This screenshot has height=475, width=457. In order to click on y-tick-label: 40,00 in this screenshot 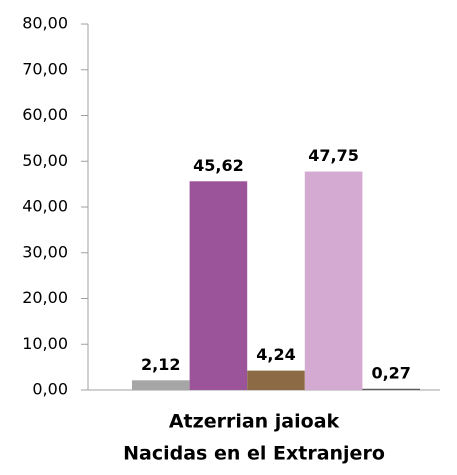, I will do `click(45, 206)`.